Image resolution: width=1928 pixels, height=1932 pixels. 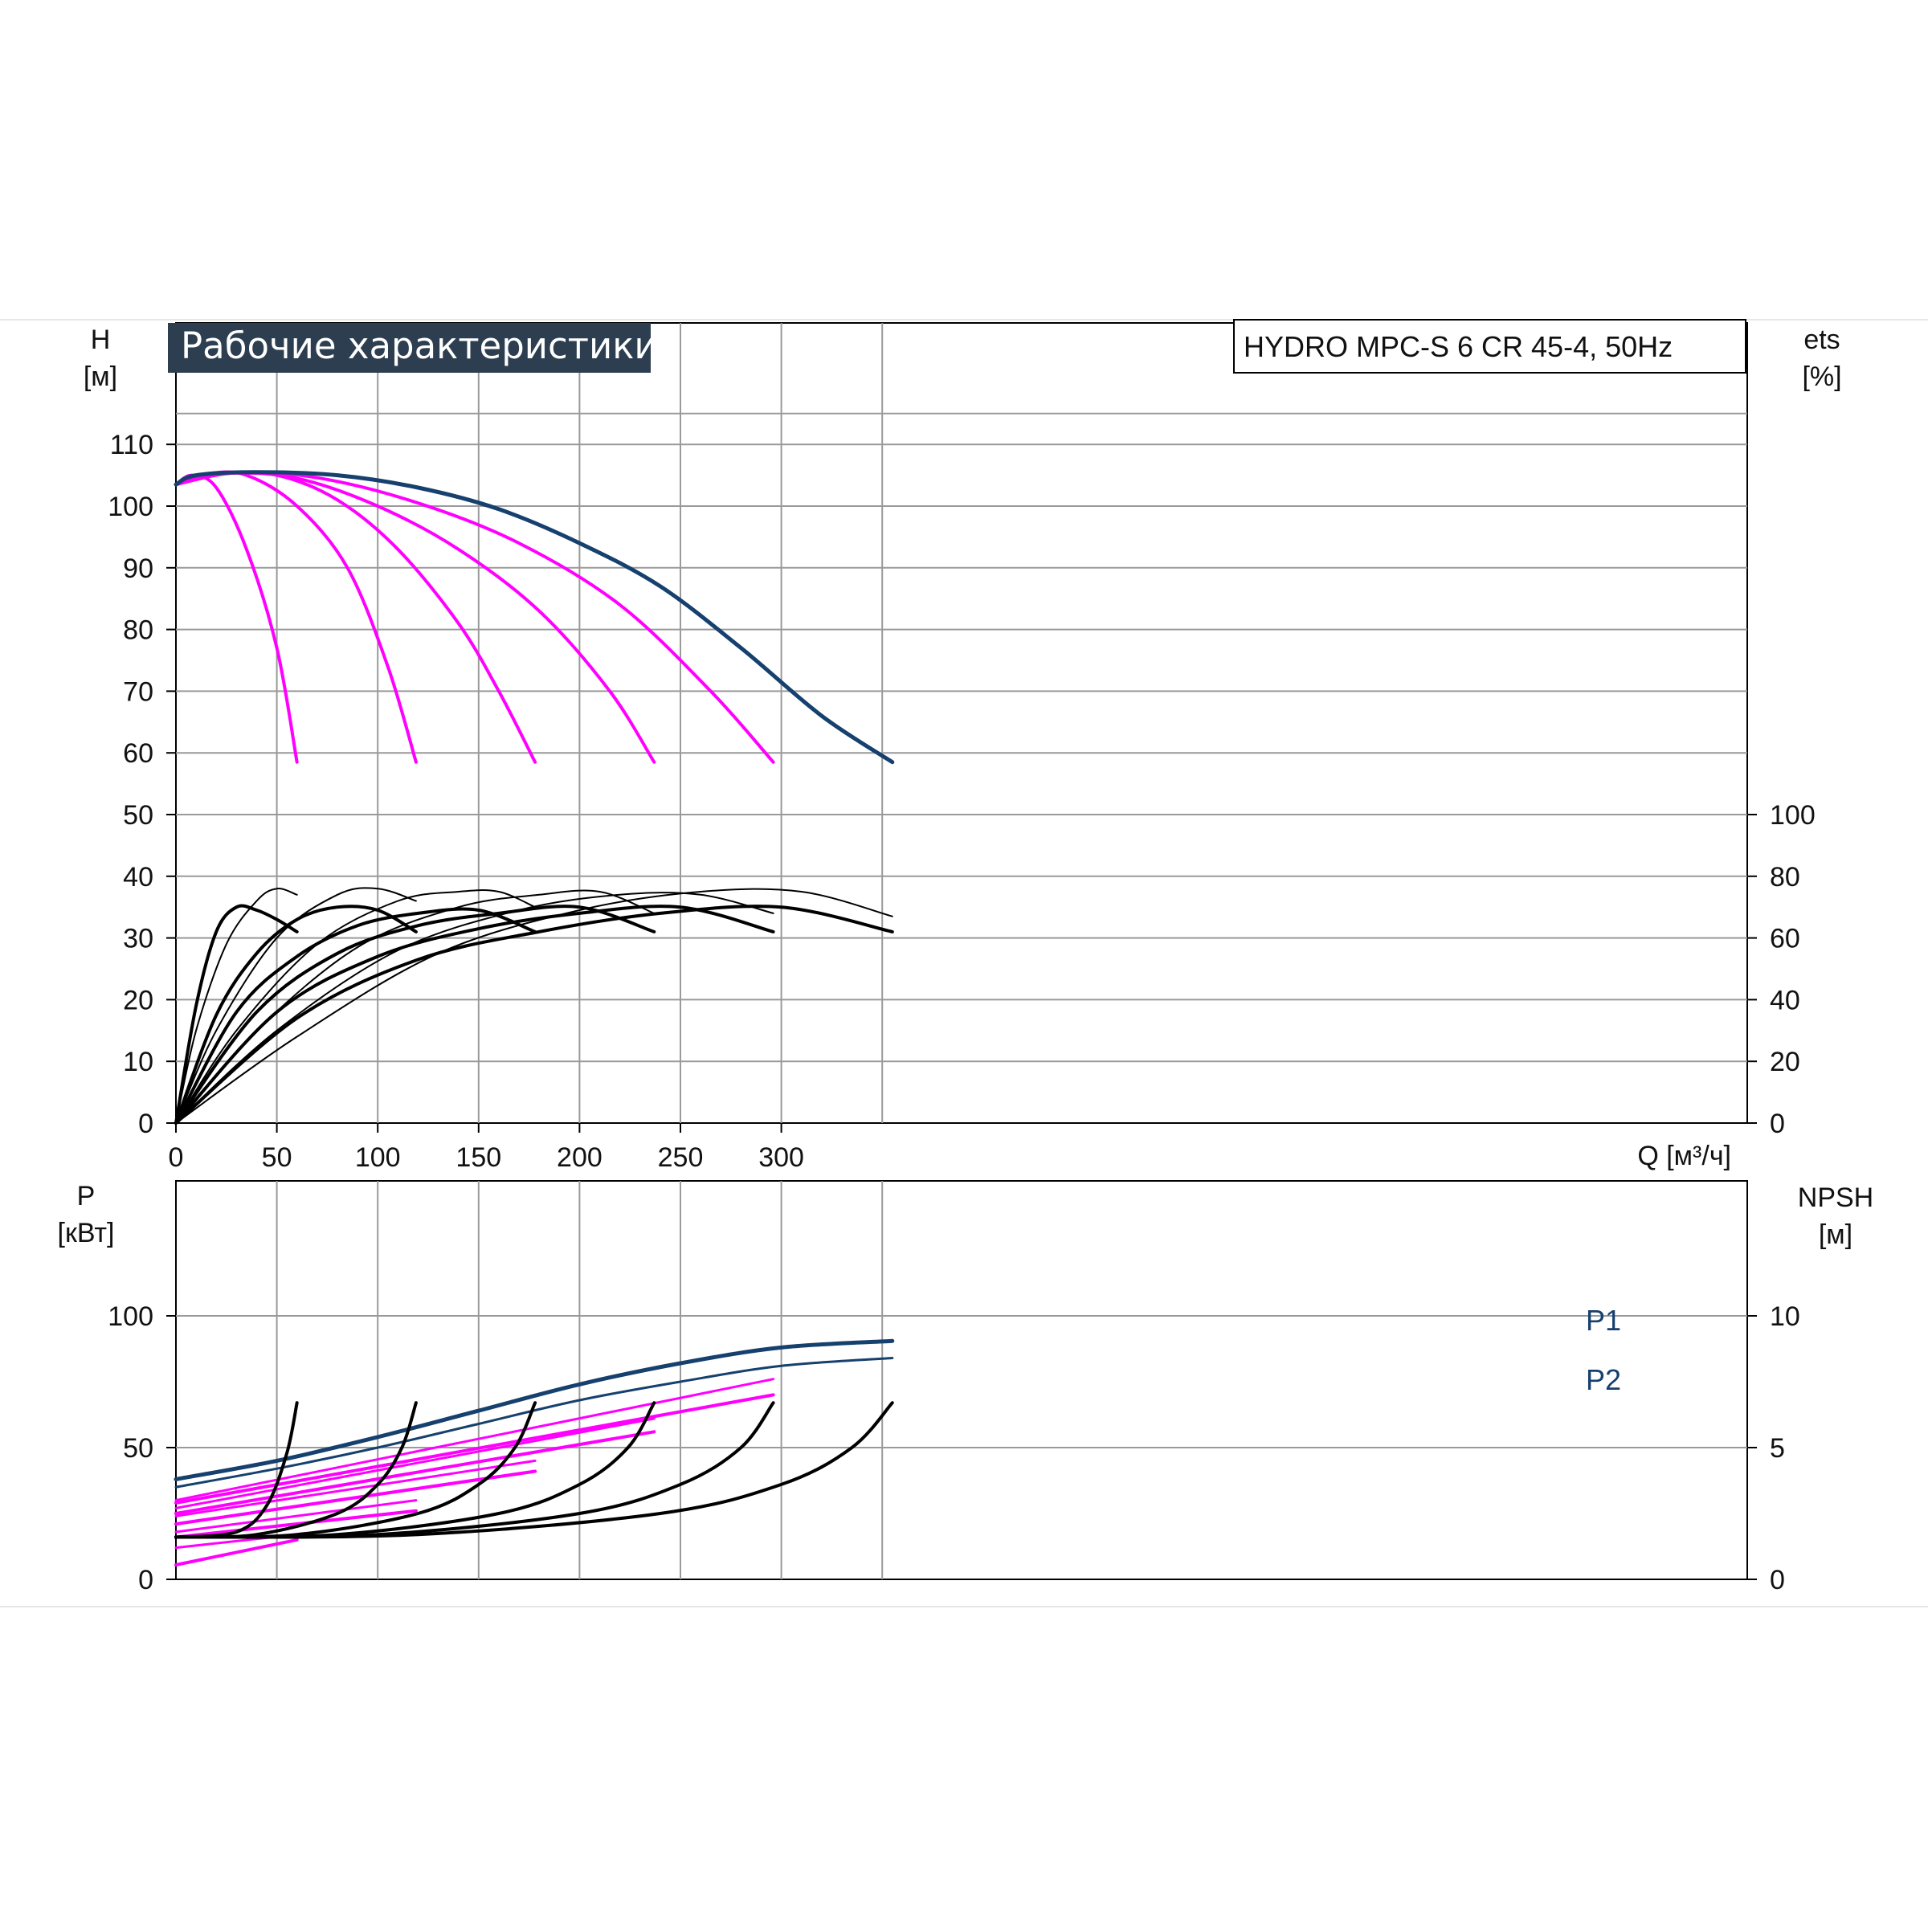 What do you see at coordinates (176, 1157) in the screenshot?
I see `x-tick-label: 0` at bounding box center [176, 1157].